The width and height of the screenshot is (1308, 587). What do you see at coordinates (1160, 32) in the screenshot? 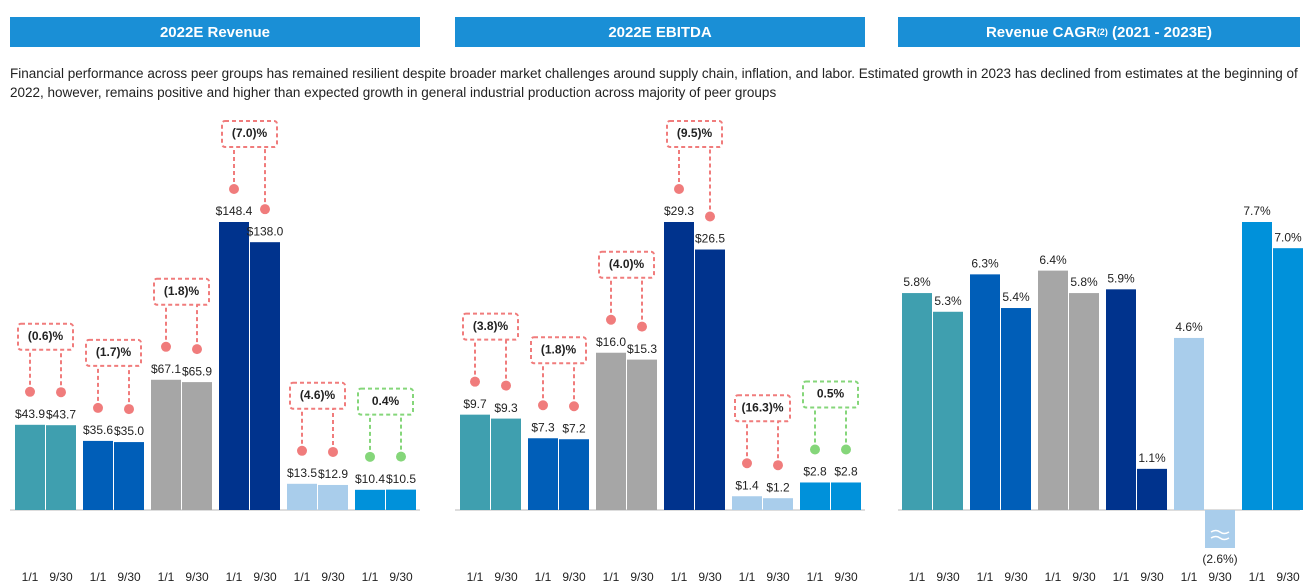
I see `title-suffix: (2021 - 2023E)` at bounding box center [1160, 32].